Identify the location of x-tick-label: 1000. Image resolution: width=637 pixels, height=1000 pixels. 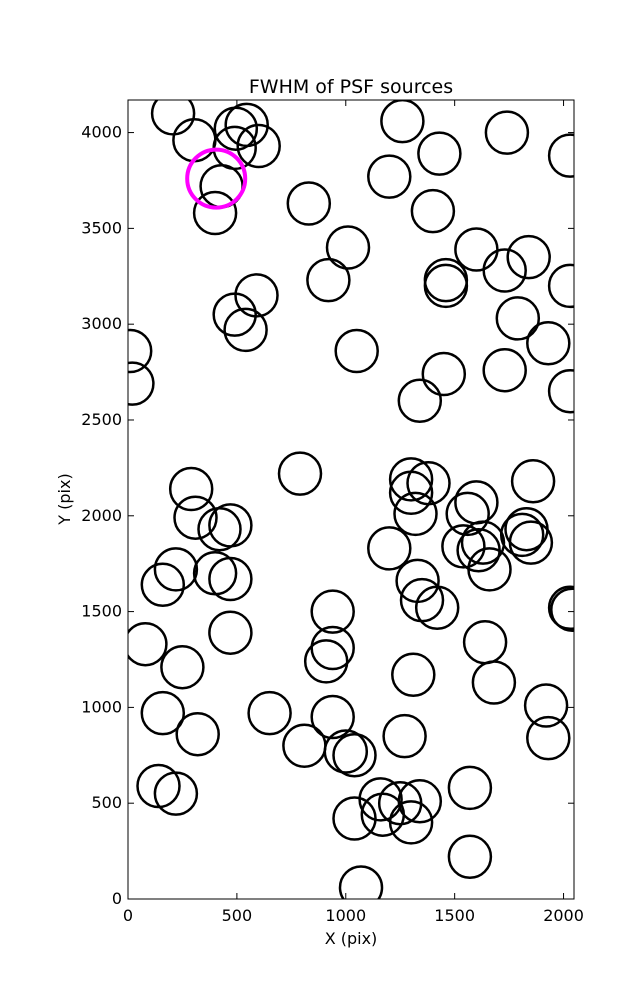
(345, 915).